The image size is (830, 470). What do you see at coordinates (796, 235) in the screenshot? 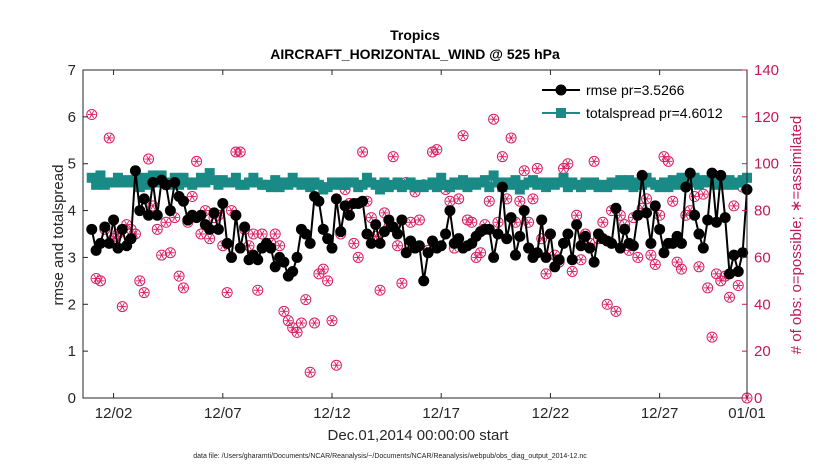
I see `y-axis-label-right: # of obs: o=possible; ∗=assimilated` at bounding box center [796, 235].